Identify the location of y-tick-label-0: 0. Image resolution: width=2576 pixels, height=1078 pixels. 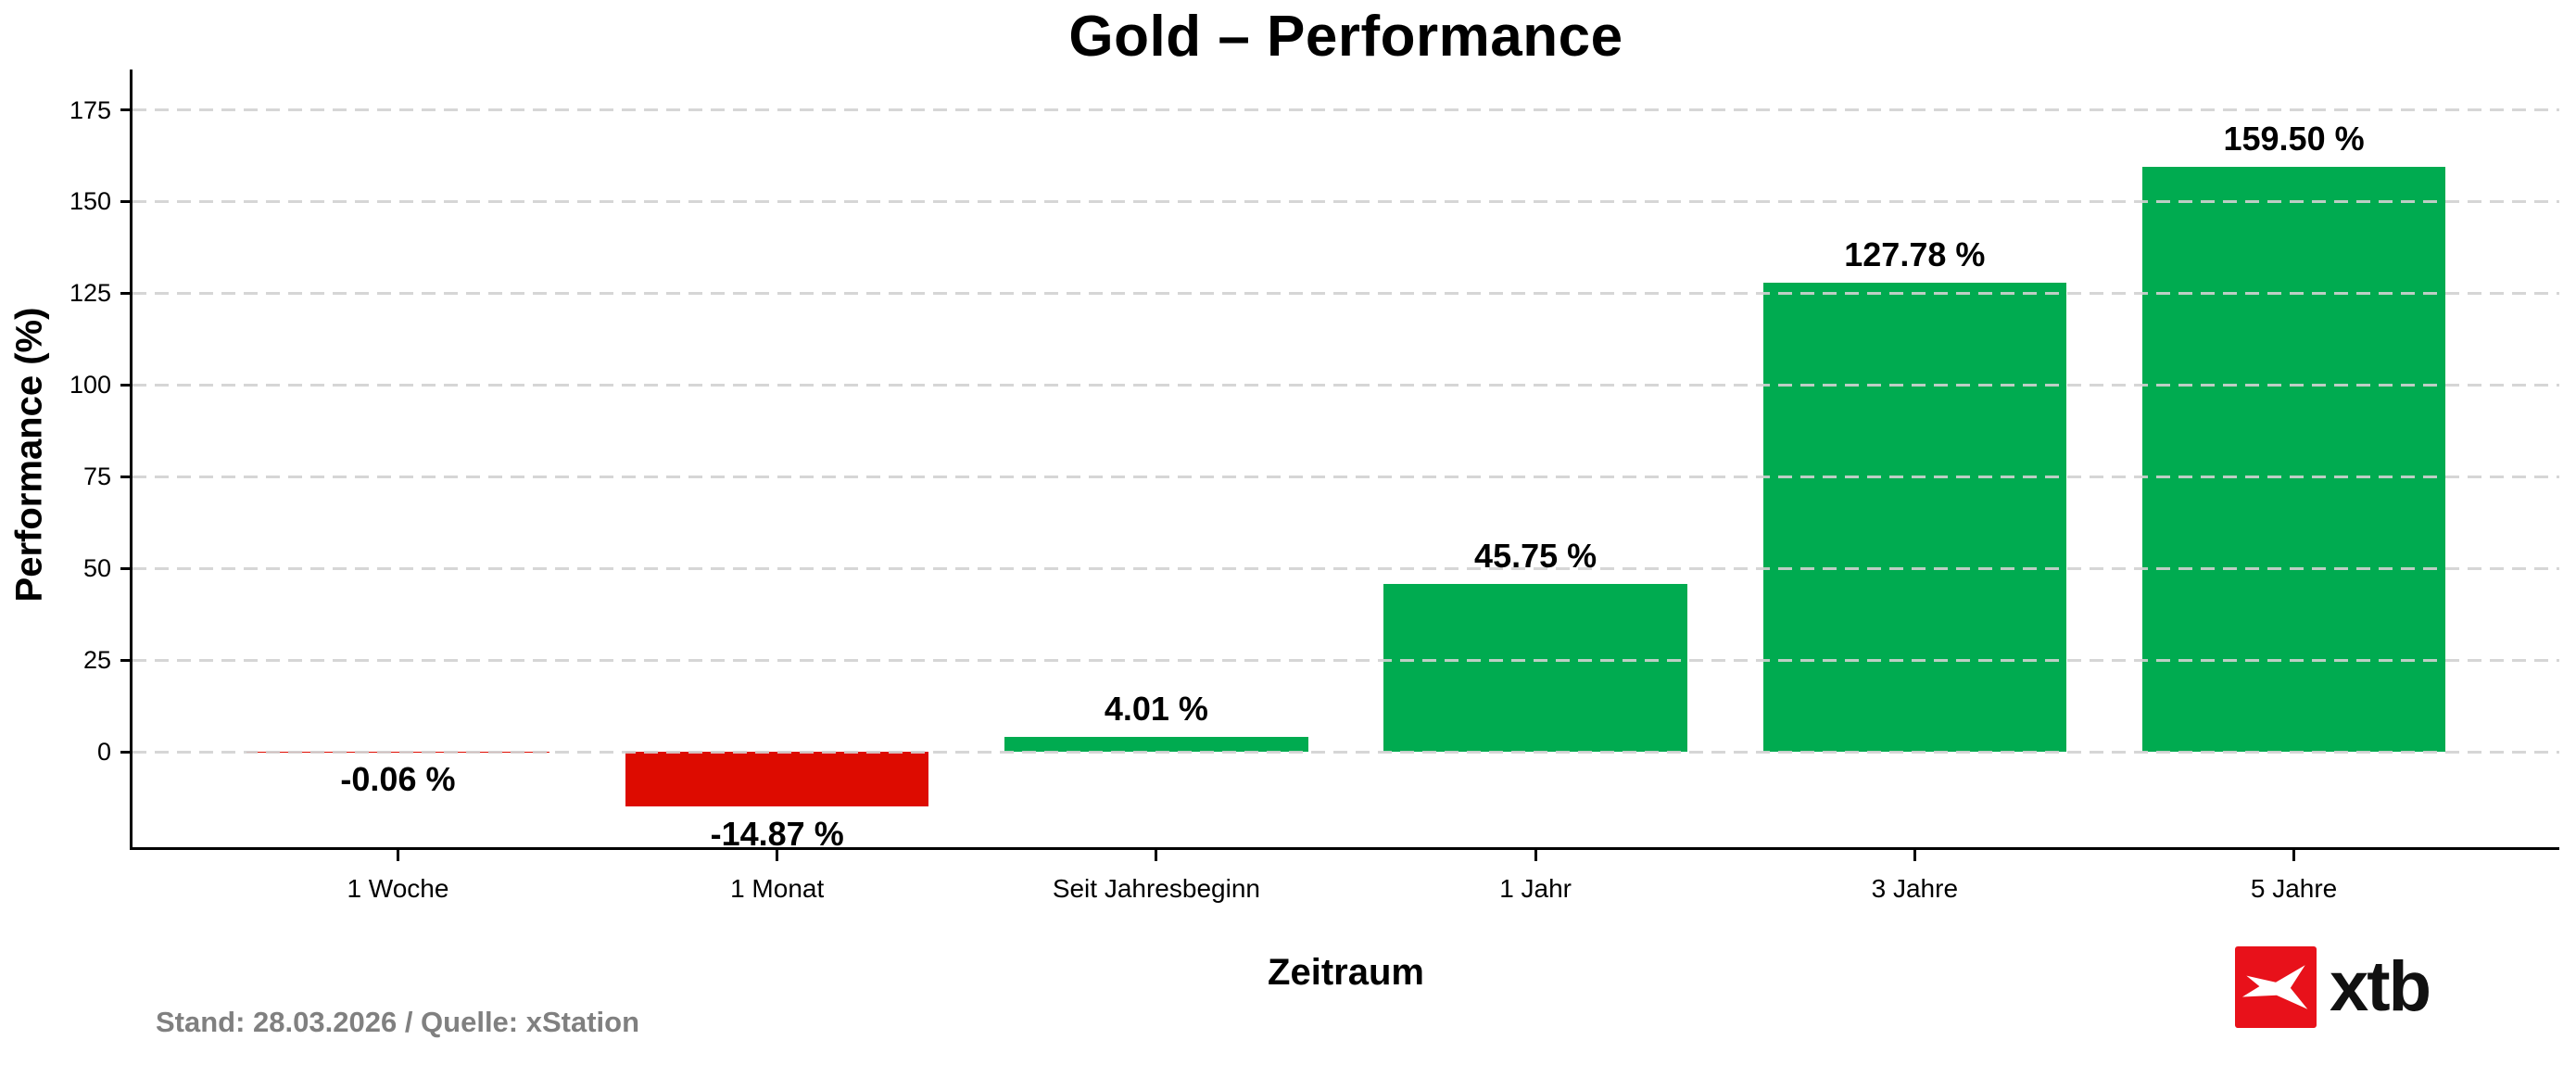
(104, 753).